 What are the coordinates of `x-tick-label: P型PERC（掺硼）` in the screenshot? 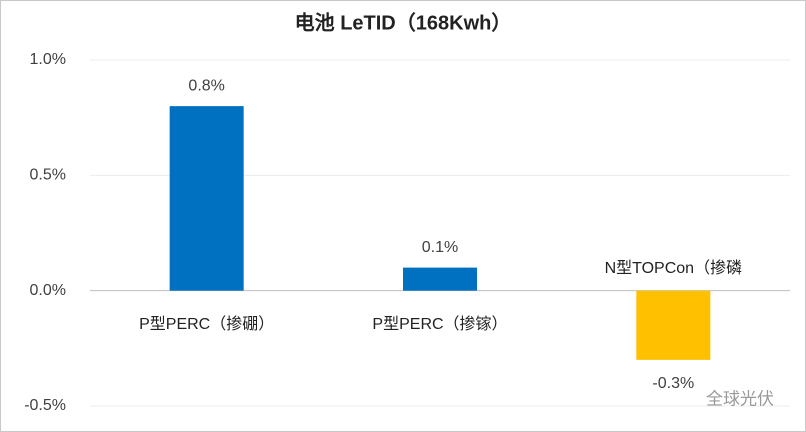 It's located at (206, 324).